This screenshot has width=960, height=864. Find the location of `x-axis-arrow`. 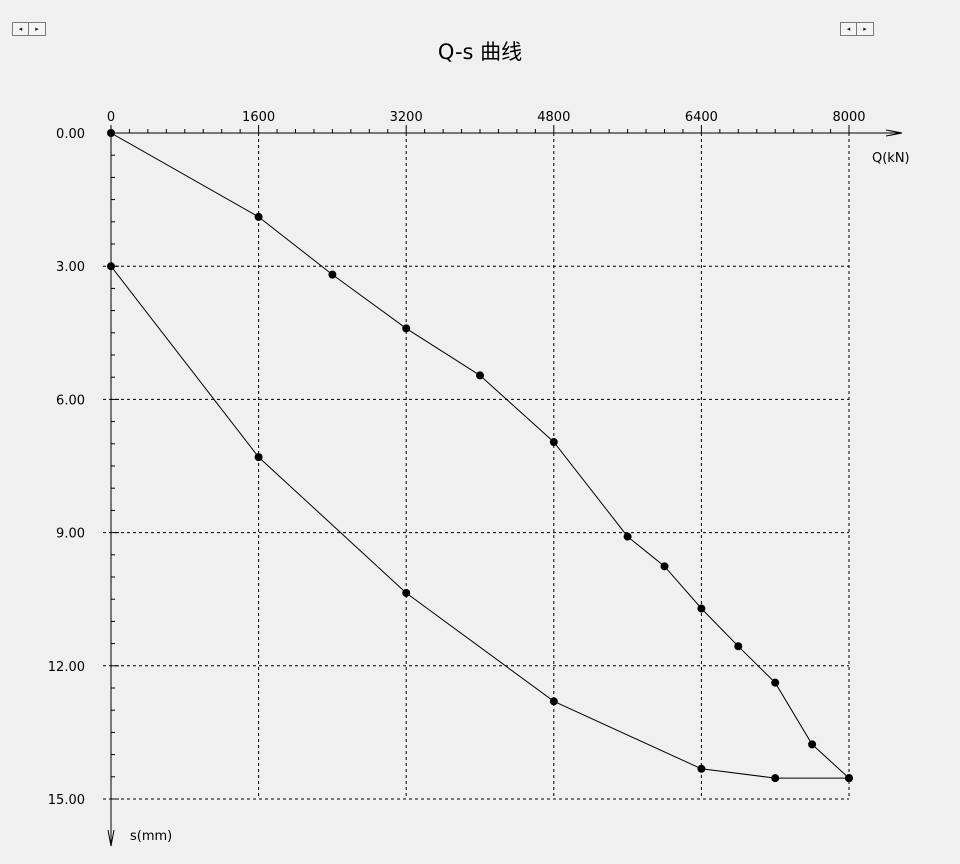

x-axis-arrow is located at coordinates (894, 133).